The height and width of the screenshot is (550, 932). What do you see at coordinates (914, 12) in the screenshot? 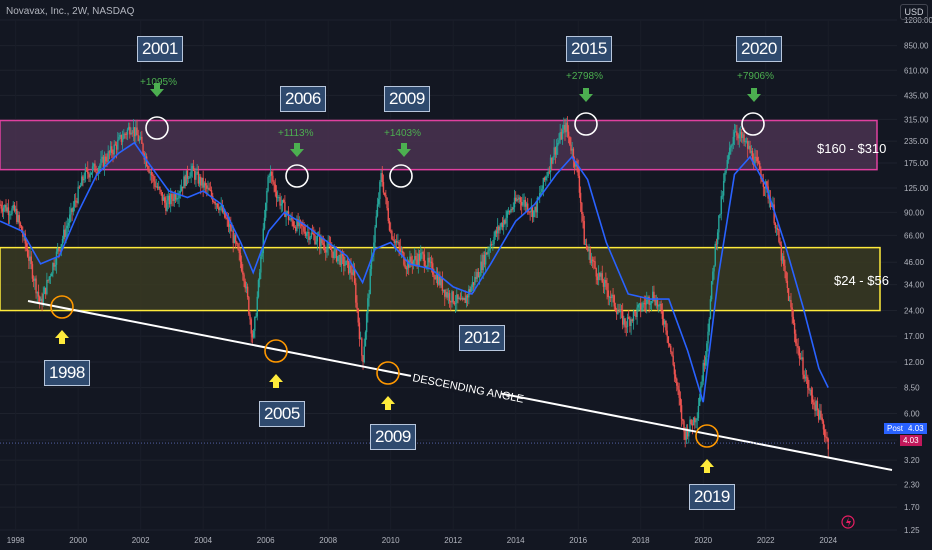
I see `currency-button: USD` at bounding box center [914, 12].